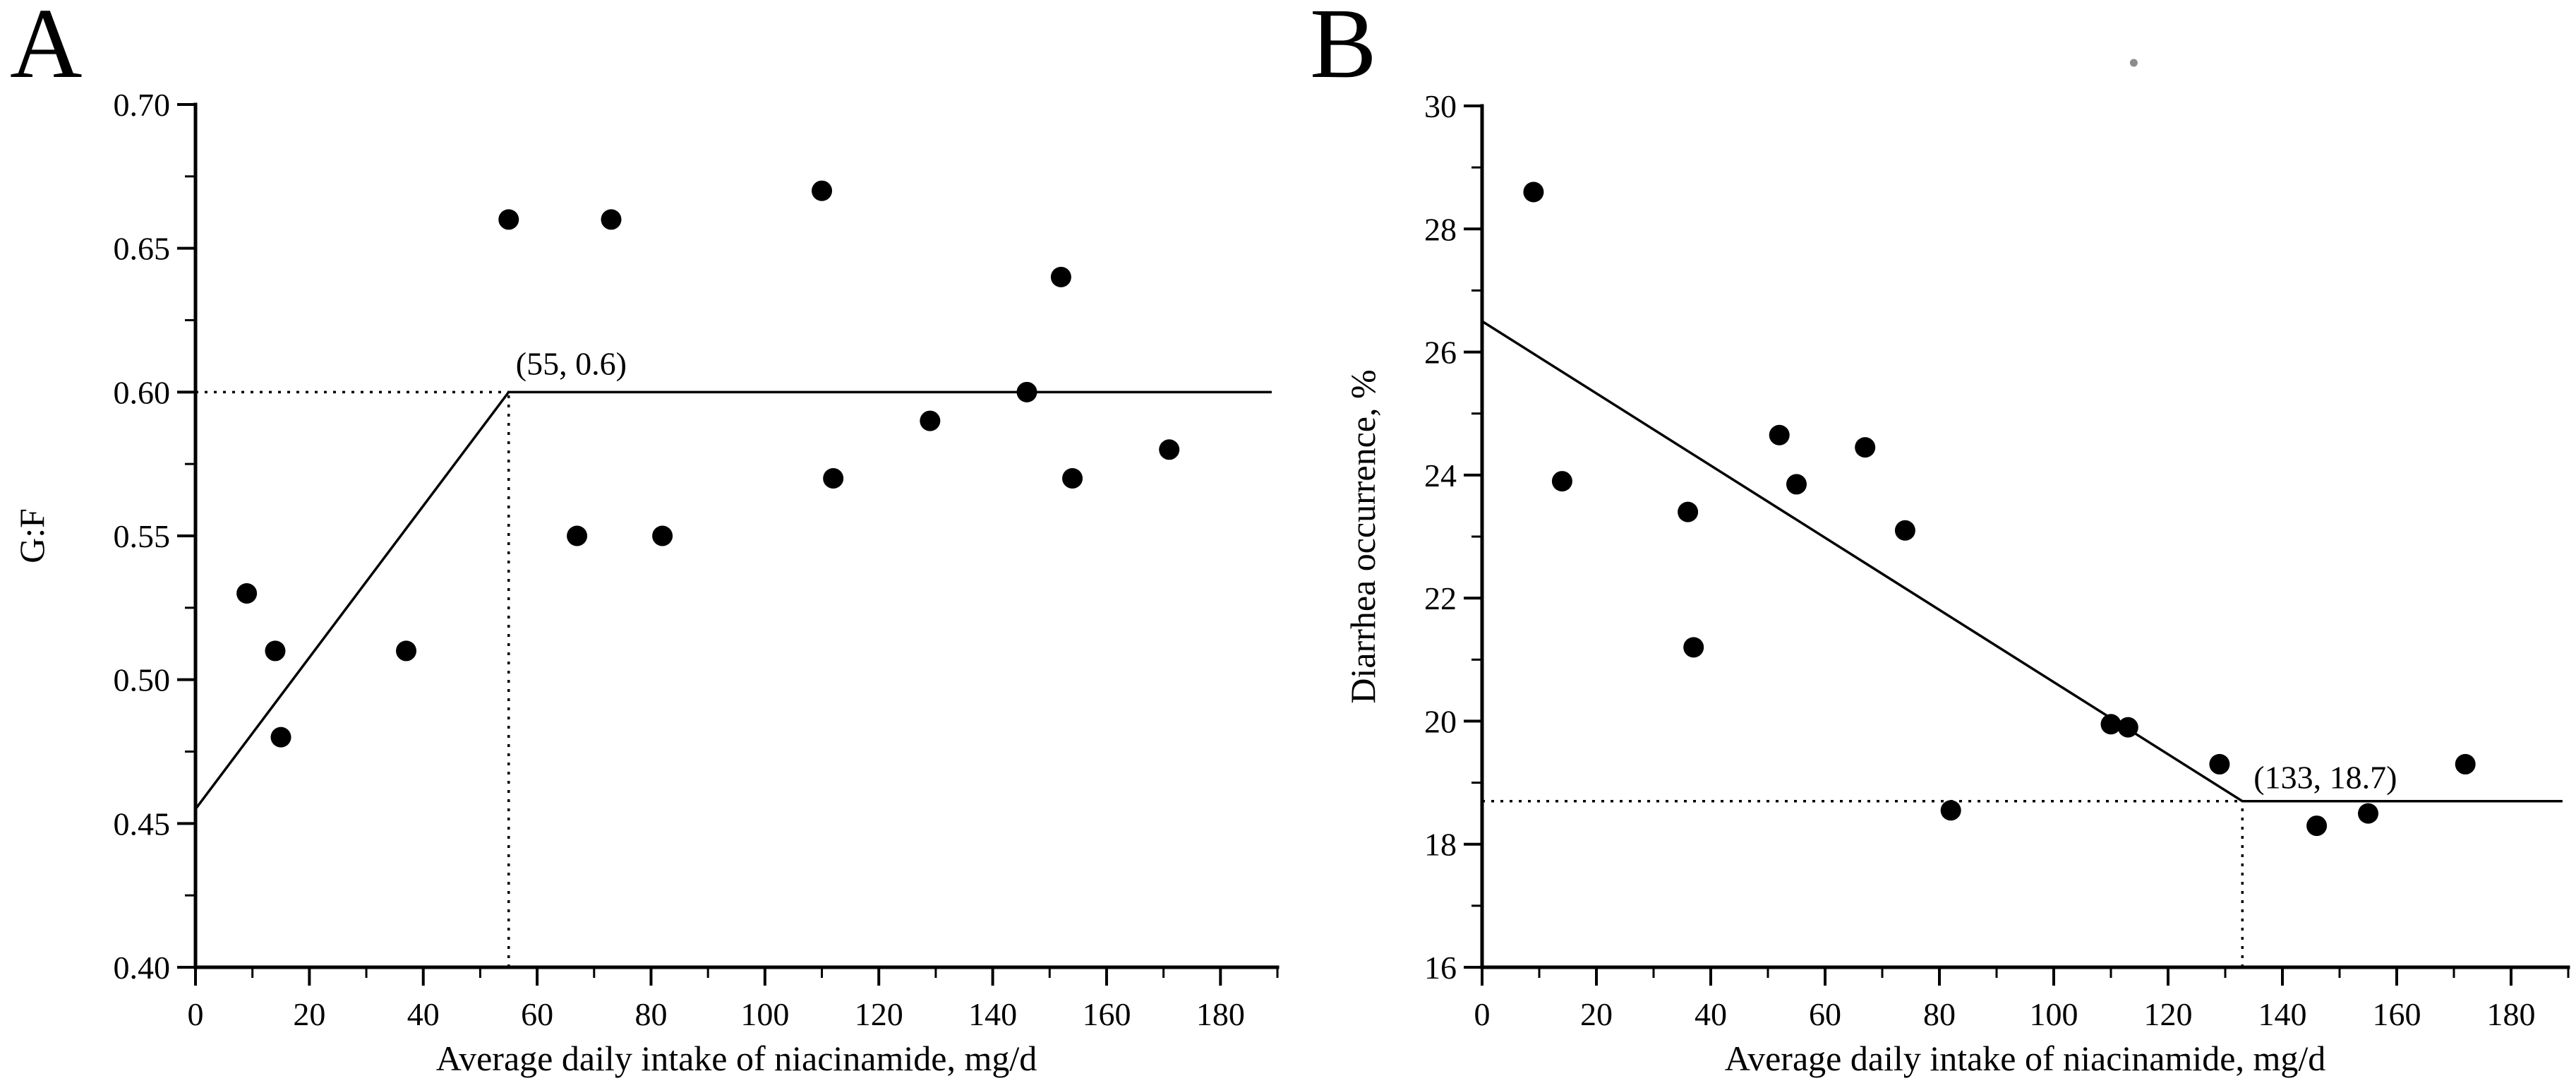  What do you see at coordinates (142, 392) in the screenshot?
I see `y-tick-label: 0.60` at bounding box center [142, 392].